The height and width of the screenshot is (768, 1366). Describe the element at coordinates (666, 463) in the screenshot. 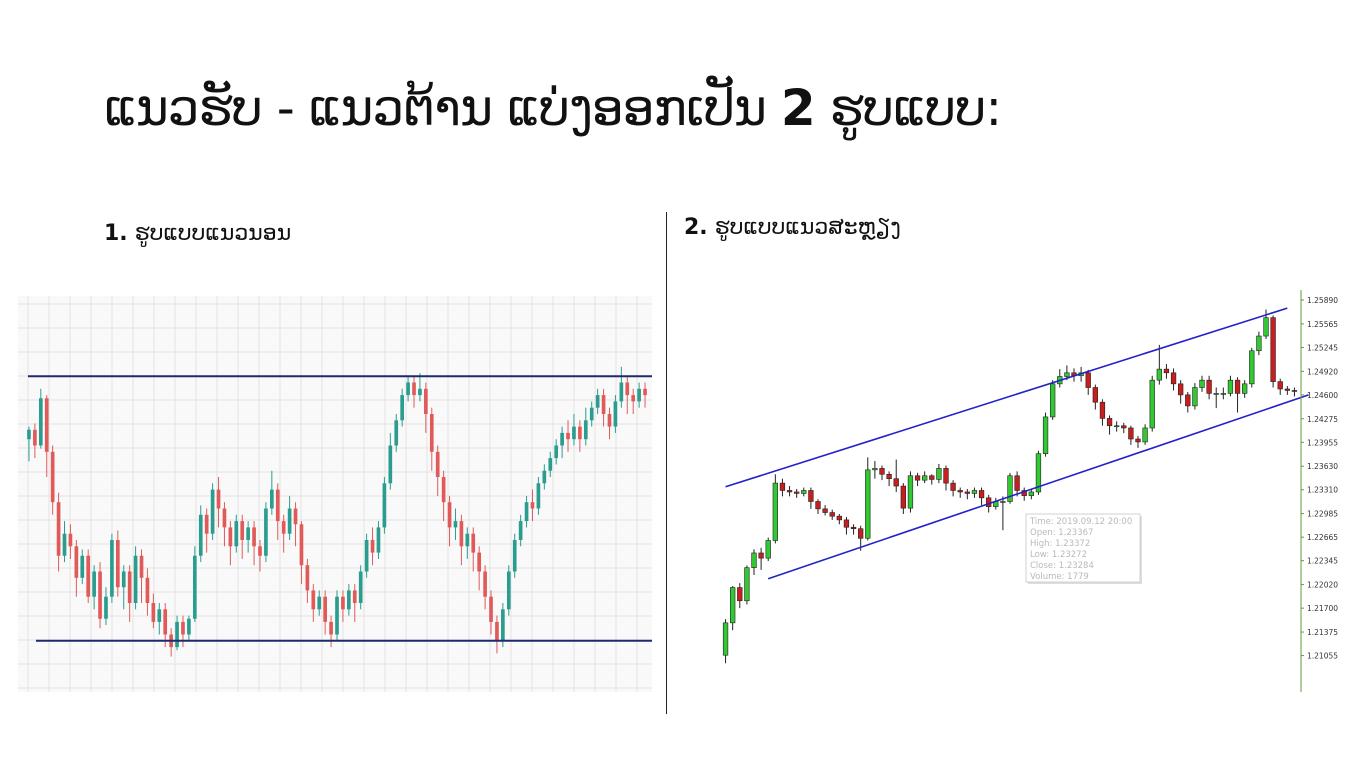

I see `vertical-divider` at that location.